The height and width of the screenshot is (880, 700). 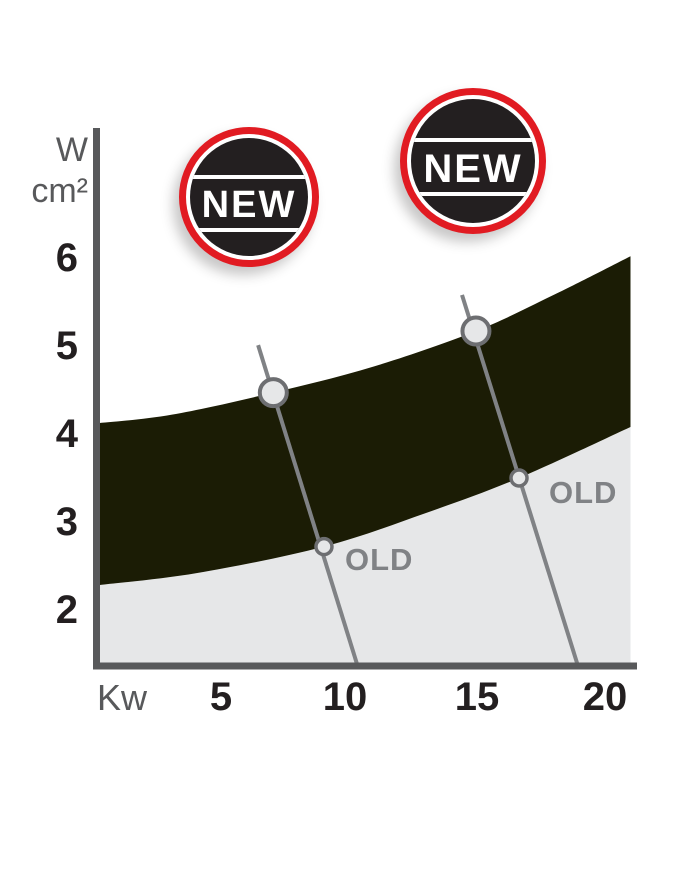 What do you see at coordinates (121, 697) in the screenshot?
I see `x-axis-unit: Kw` at bounding box center [121, 697].